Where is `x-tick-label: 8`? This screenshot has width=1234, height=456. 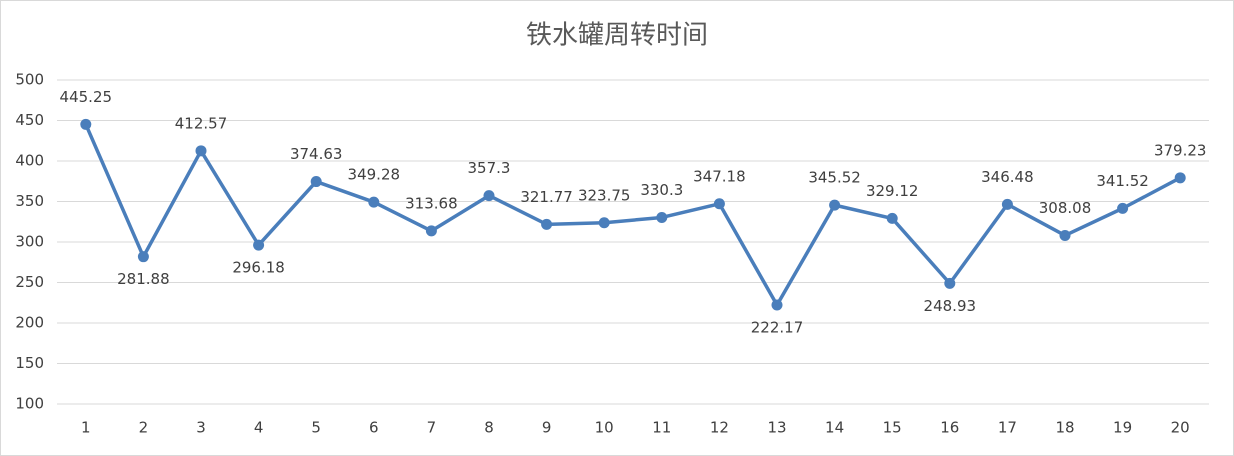
x-tick-label: 8 is located at coordinates (489, 428).